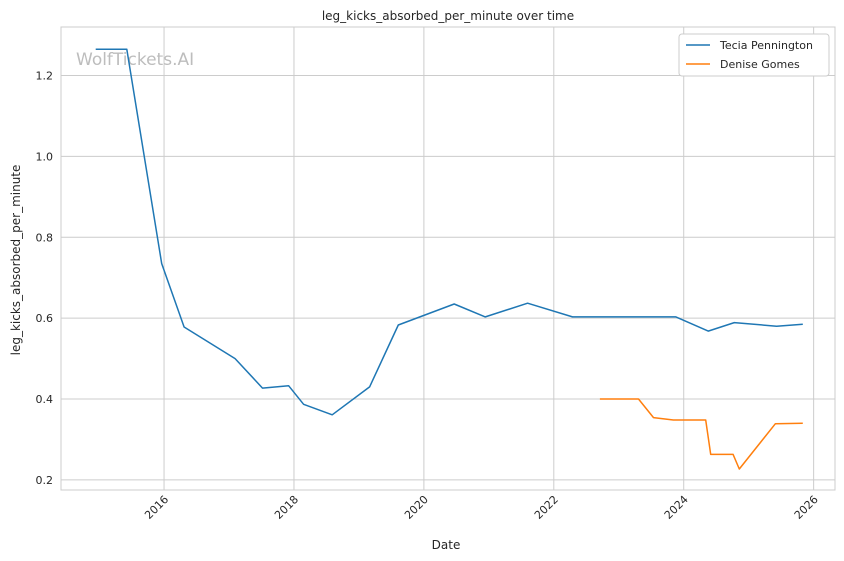  Describe the element at coordinates (446, 545) in the screenshot. I see `x-axis-title: Date` at that location.